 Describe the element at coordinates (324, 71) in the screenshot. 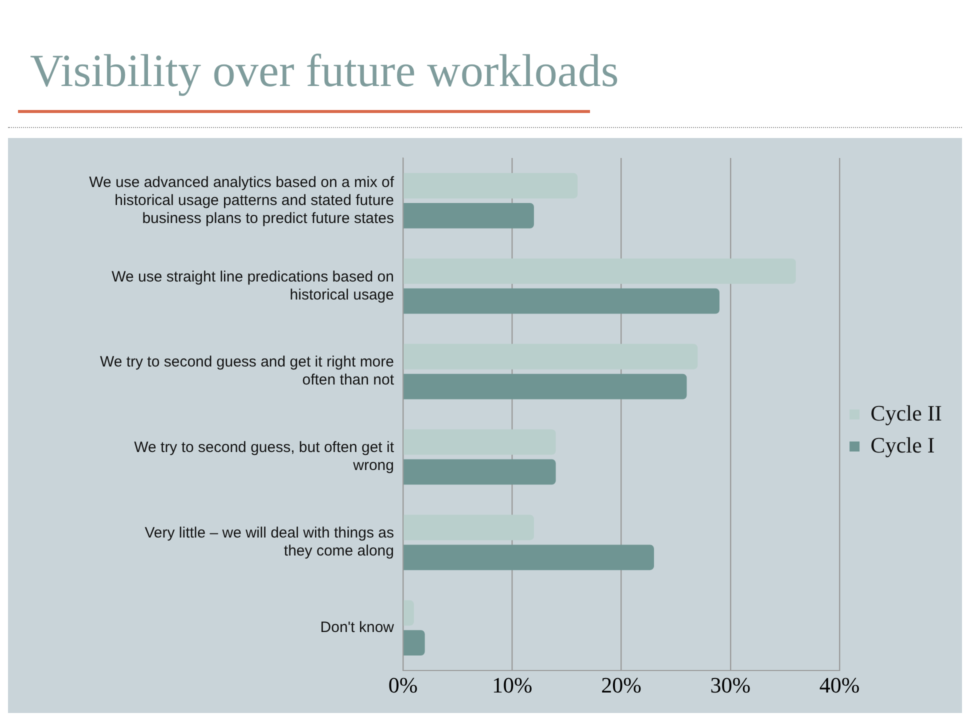

I see `chart-title: Visibility over future workloads` at that location.